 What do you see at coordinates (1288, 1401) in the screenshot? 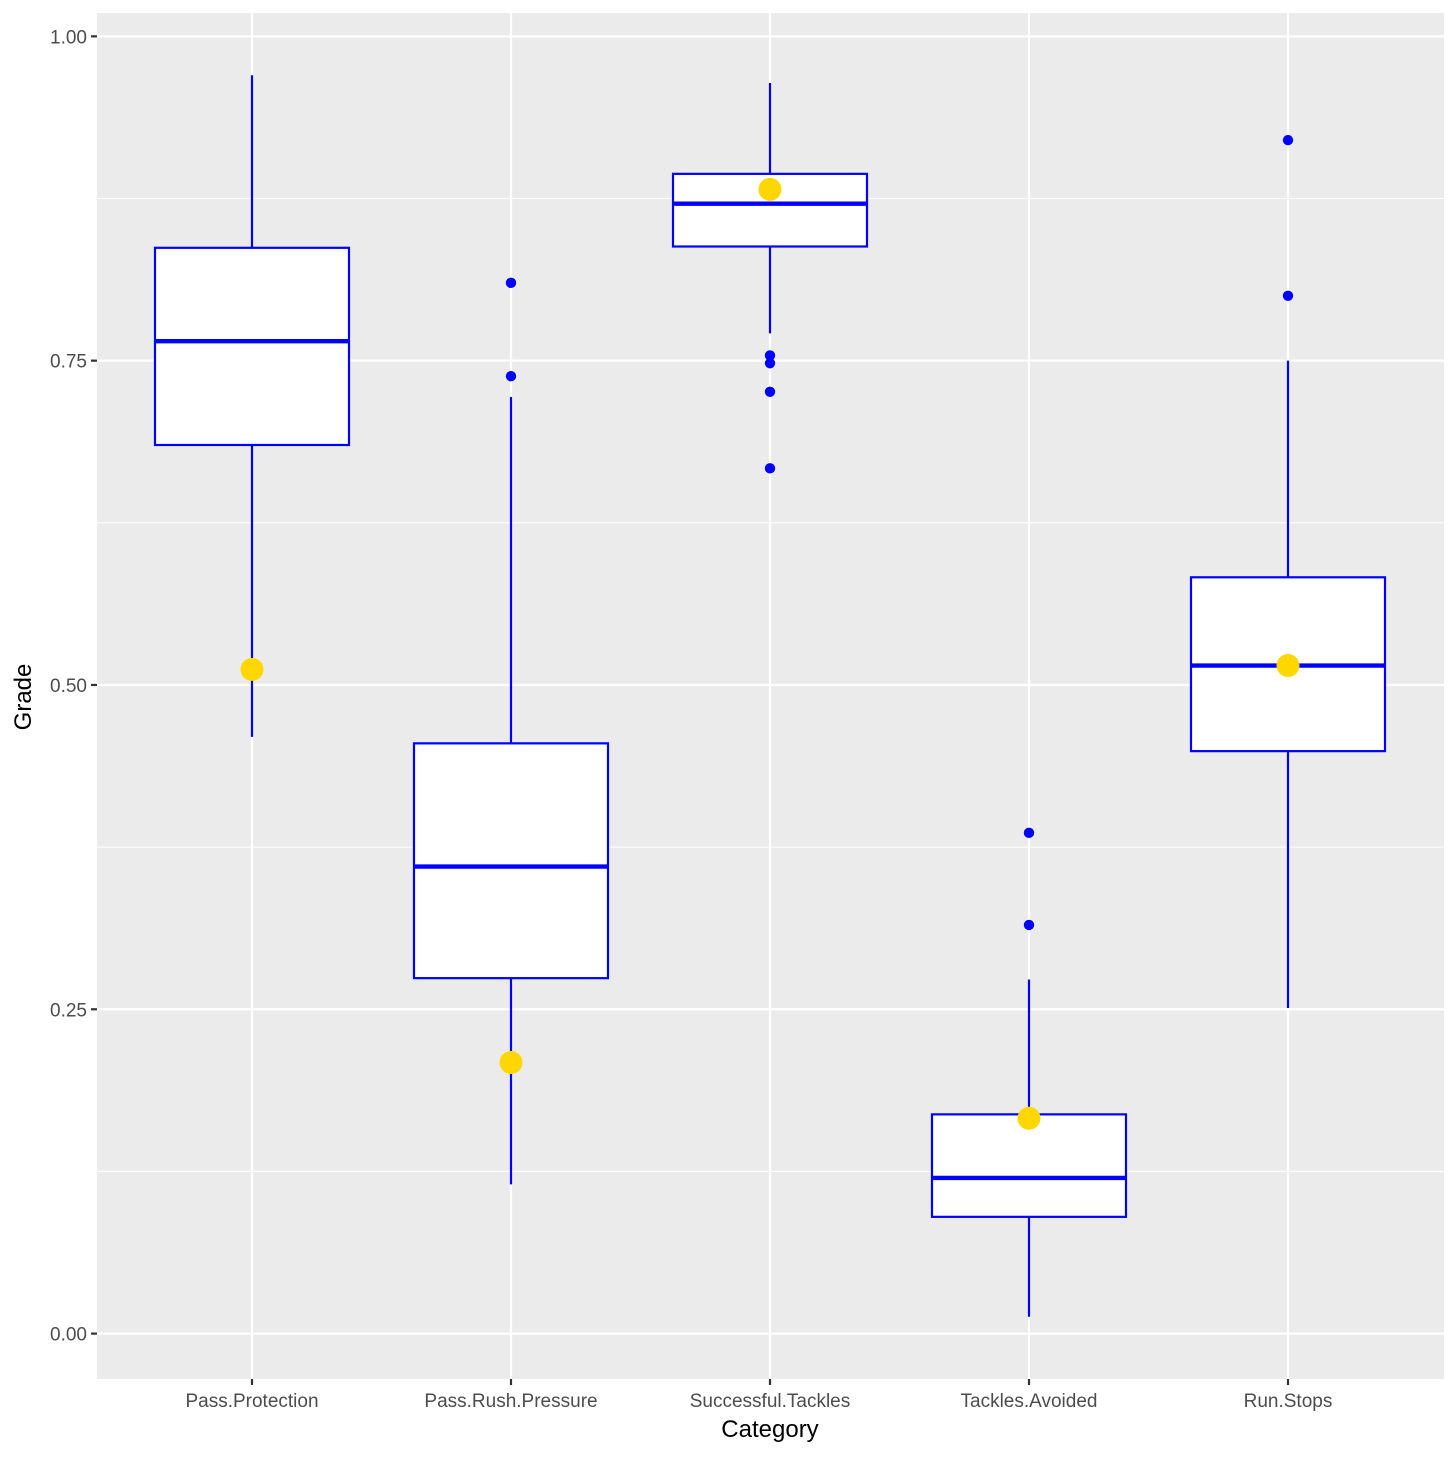
I see `x-tick-label: Run.Stops` at bounding box center [1288, 1401].